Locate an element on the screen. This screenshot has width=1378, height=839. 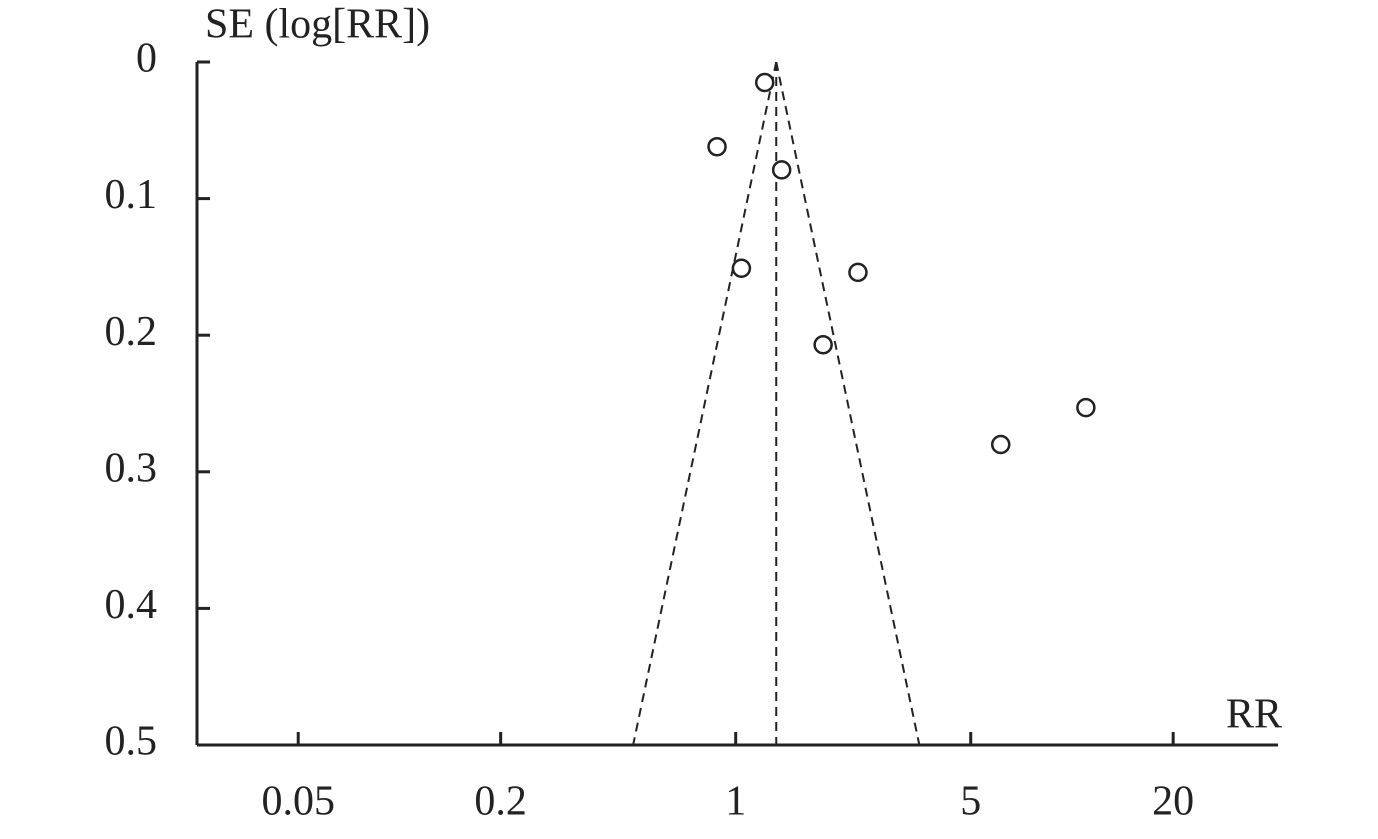
y-tick-label: 0.5 is located at coordinates (131, 742).